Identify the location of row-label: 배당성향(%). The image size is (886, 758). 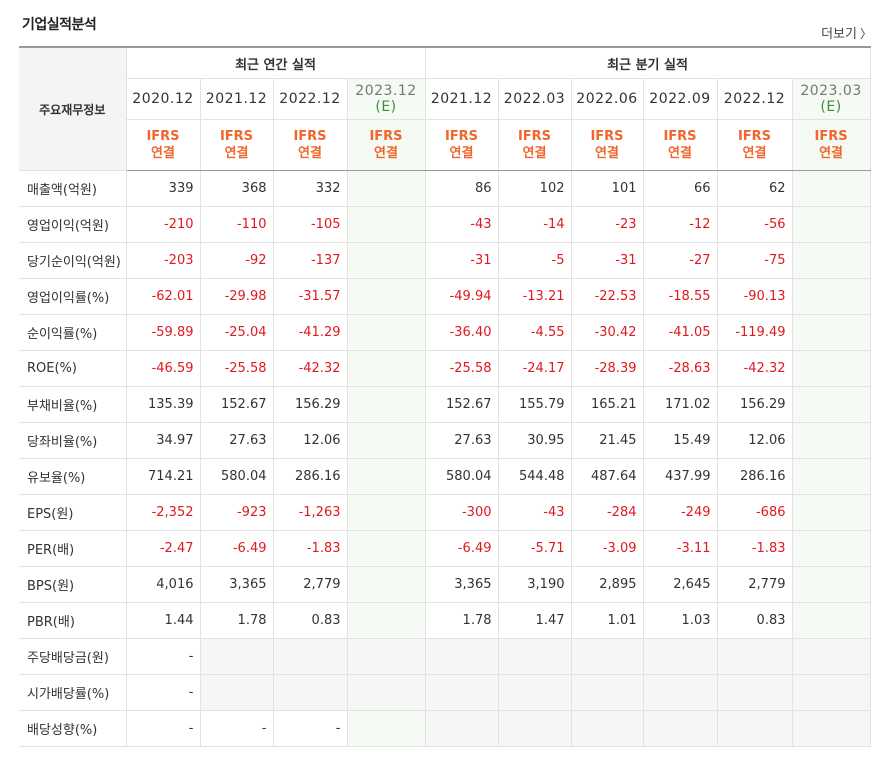
(73, 728).